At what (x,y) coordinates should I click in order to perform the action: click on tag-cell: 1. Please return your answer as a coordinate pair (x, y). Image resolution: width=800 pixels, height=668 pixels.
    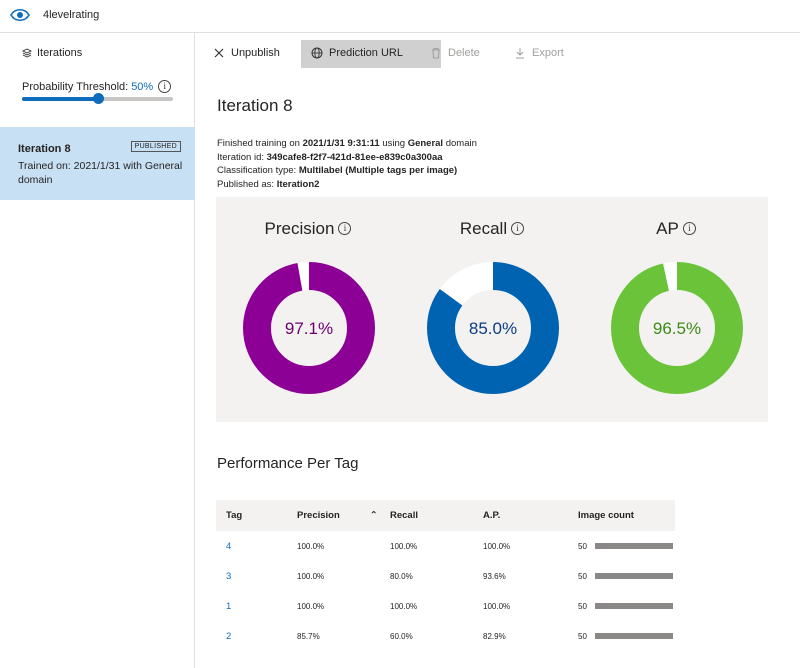
    Looking at the image, I should click on (229, 606).